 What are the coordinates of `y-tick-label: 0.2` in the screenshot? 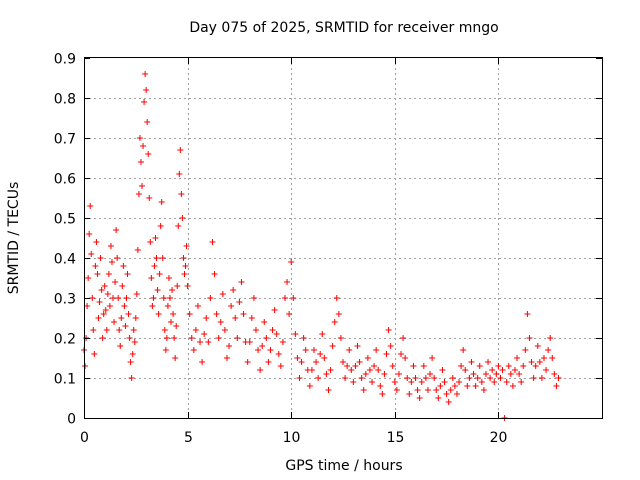 It's located at (65, 340).